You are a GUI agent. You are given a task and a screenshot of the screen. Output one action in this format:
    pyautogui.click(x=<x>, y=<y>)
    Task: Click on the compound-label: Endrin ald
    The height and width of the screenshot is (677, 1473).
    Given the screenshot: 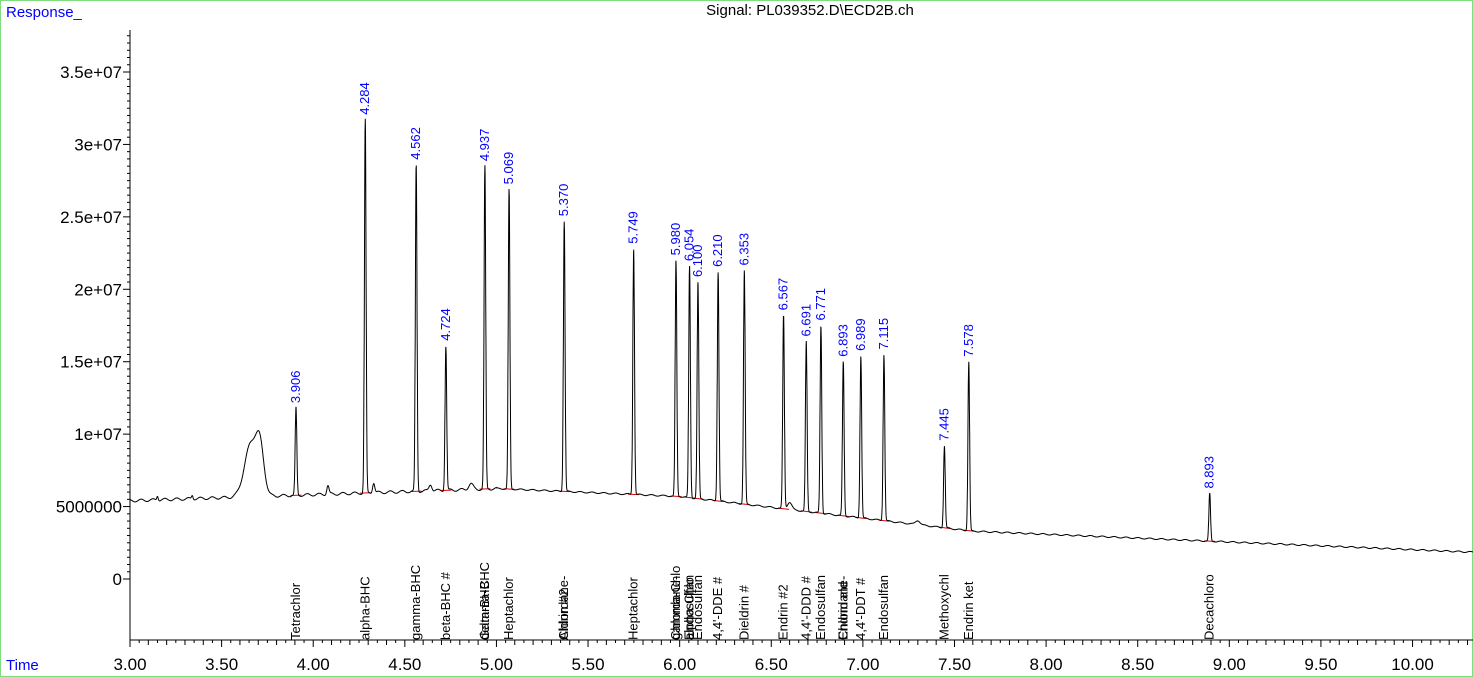 What is the action you would take?
    pyautogui.click(x=842, y=610)
    